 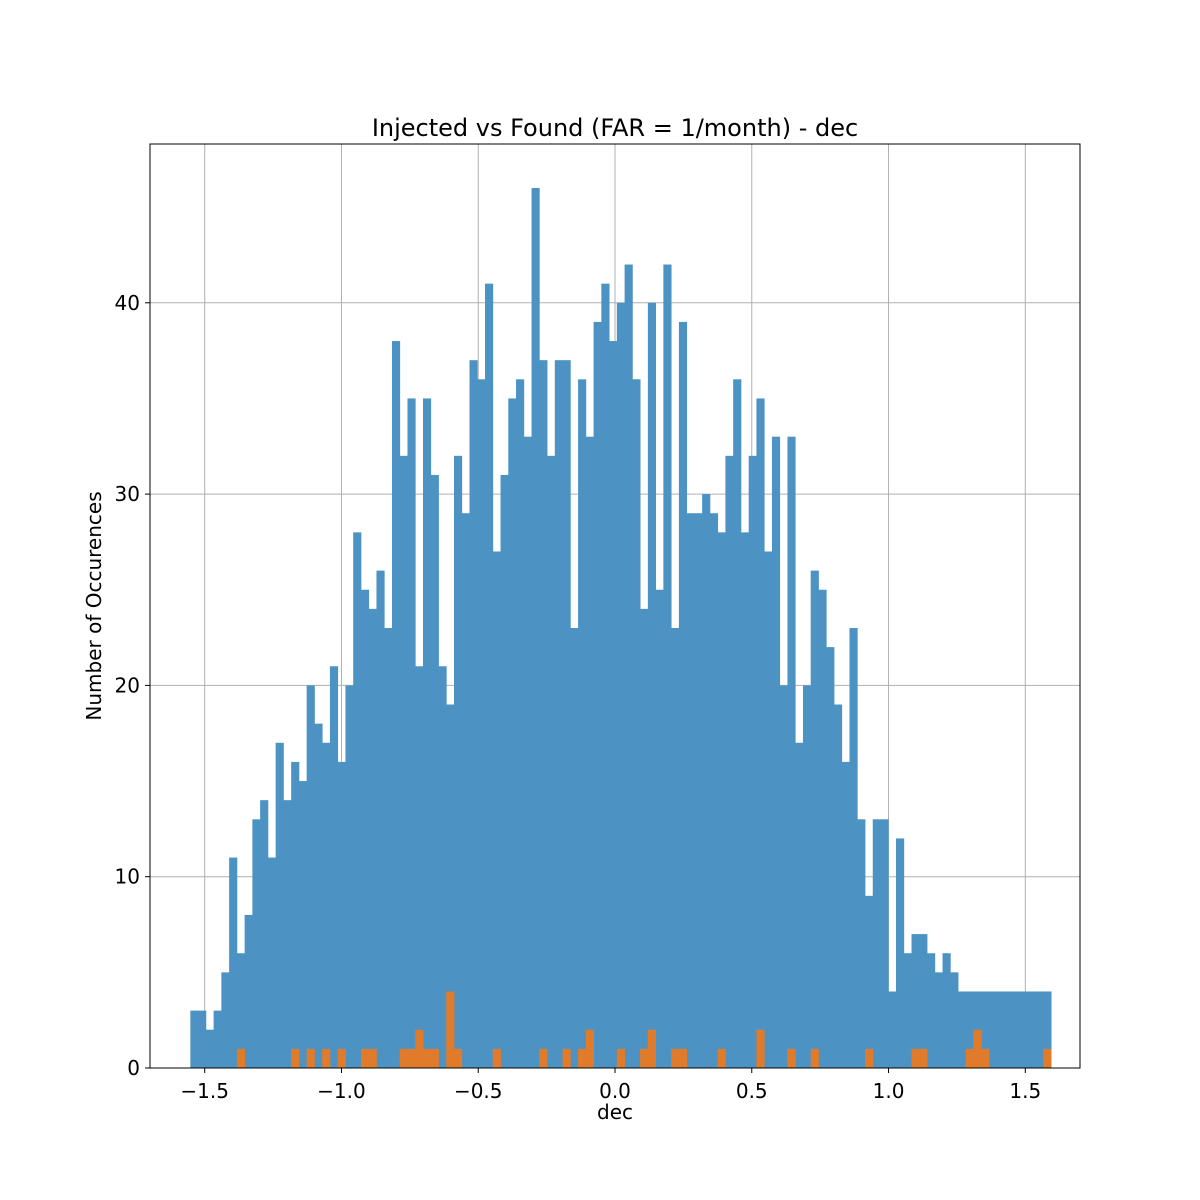 I want to click on y-tick-label: 10, so click(x=127, y=877).